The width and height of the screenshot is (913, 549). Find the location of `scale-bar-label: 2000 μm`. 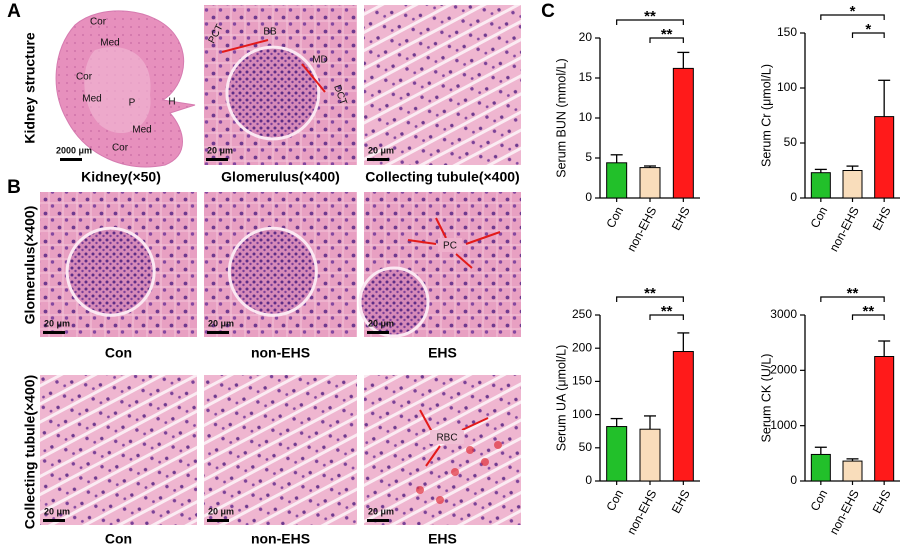

scale-bar-label: 2000 μm is located at coordinates (74, 150).